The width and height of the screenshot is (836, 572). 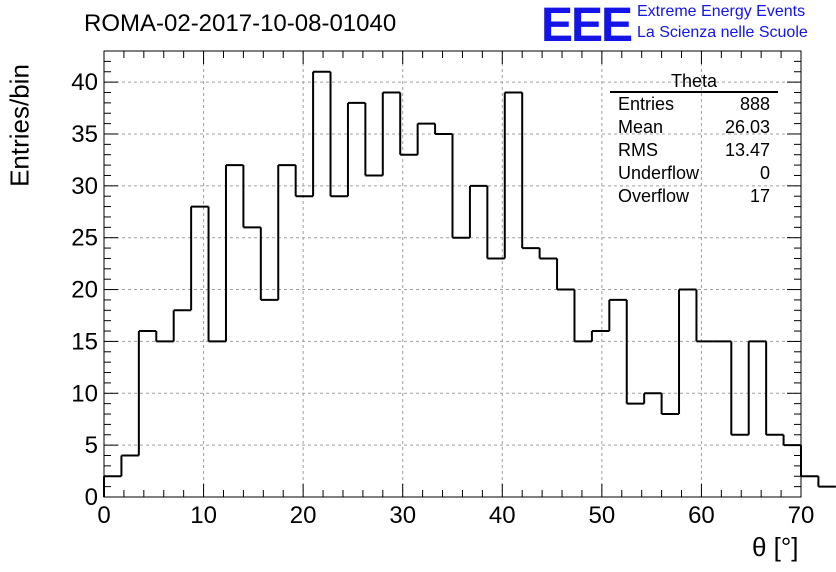 I want to click on stats-label: Mean, so click(x=641, y=127).